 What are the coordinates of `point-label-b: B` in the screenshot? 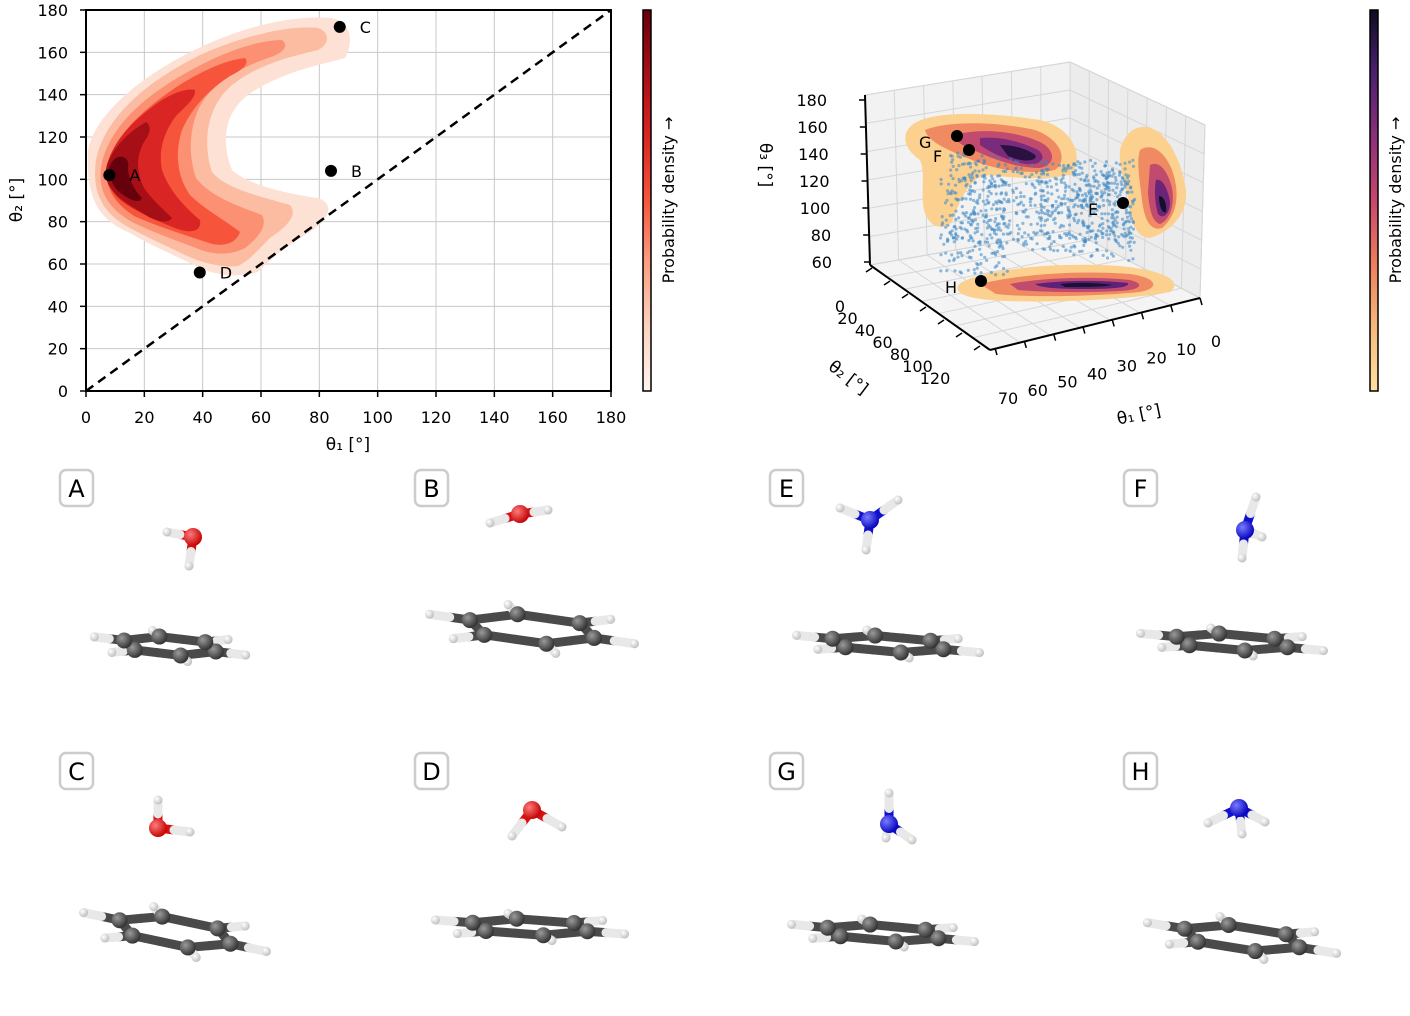 It's located at (356, 171).